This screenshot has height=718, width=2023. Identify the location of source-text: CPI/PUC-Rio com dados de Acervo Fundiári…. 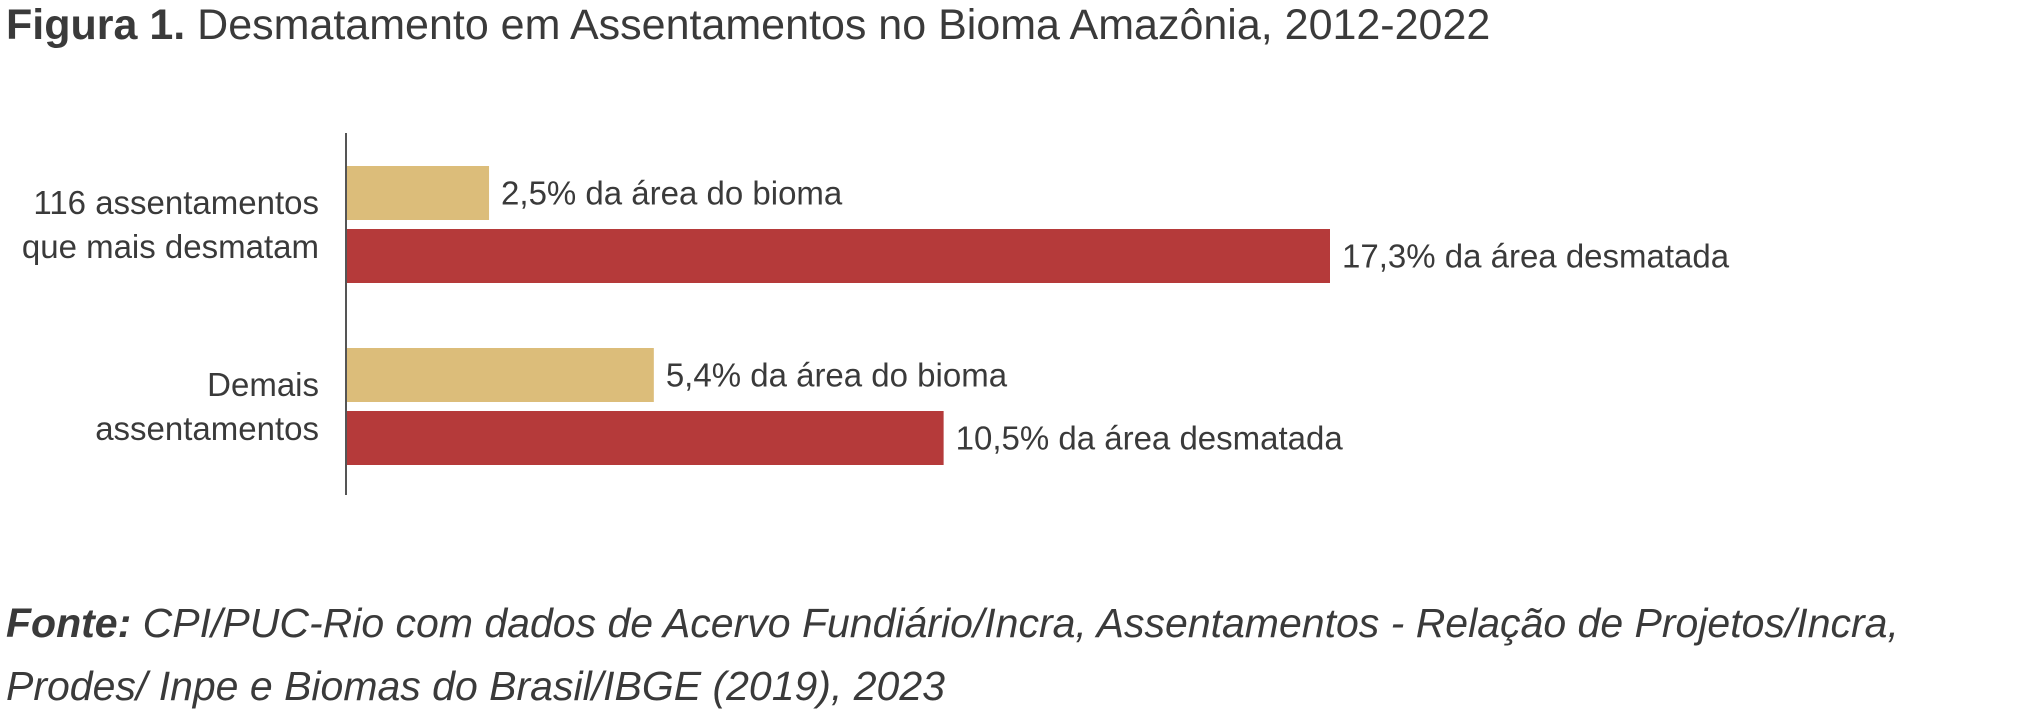
(952, 654).